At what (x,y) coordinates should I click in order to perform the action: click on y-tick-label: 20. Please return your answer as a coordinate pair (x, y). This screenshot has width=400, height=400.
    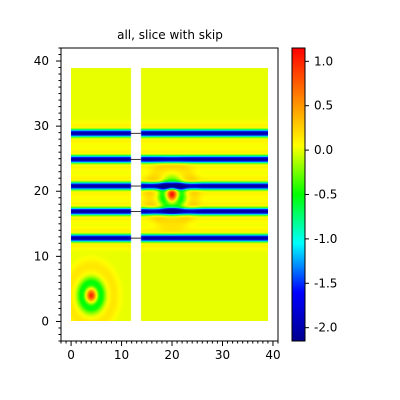
    Looking at the image, I should click on (41, 191).